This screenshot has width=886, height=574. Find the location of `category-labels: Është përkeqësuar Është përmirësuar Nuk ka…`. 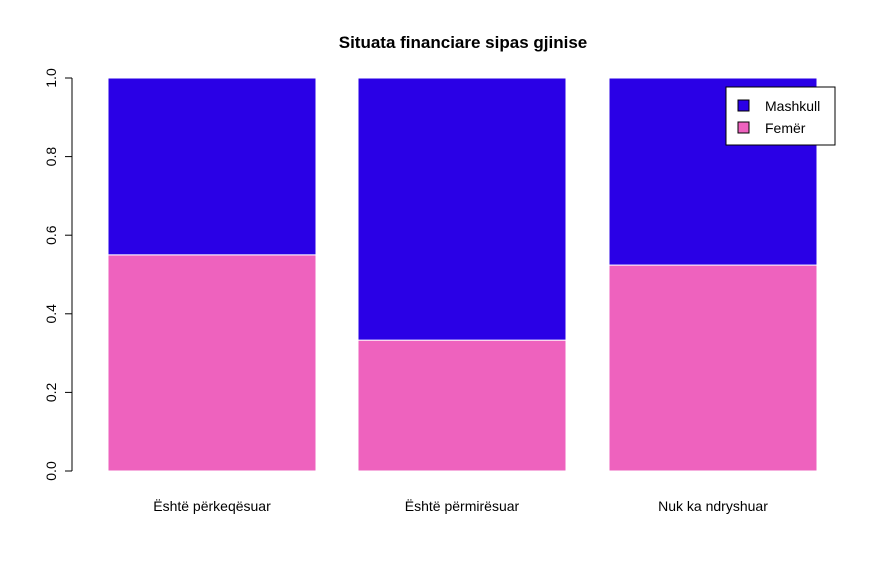

category-labels: Është përkeqësuar Është përmirësuar Nuk ka… is located at coordinates (460, 506).